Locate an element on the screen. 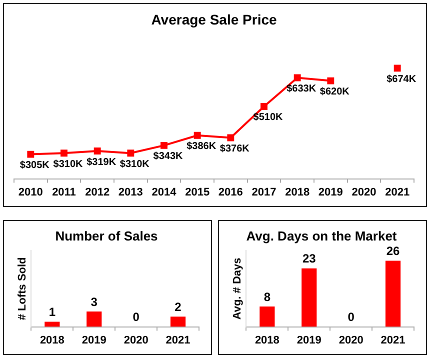 Image resolution: width=430 pixels, height=358 pixels. data-label: 3 is located at coordinates (94, 301).